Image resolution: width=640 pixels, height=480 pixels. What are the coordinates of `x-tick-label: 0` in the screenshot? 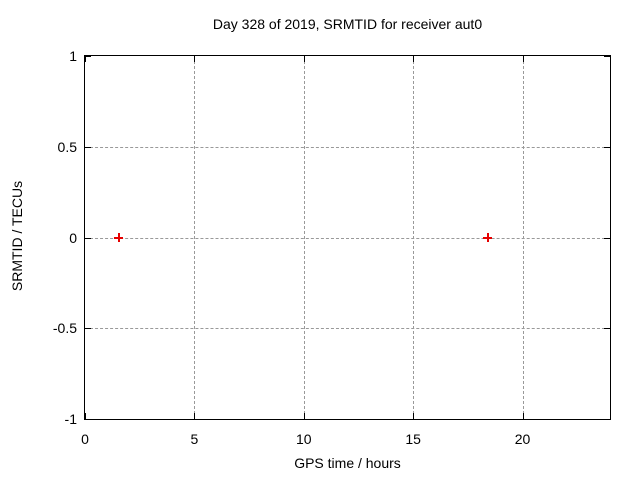 It's located at (85, 439).